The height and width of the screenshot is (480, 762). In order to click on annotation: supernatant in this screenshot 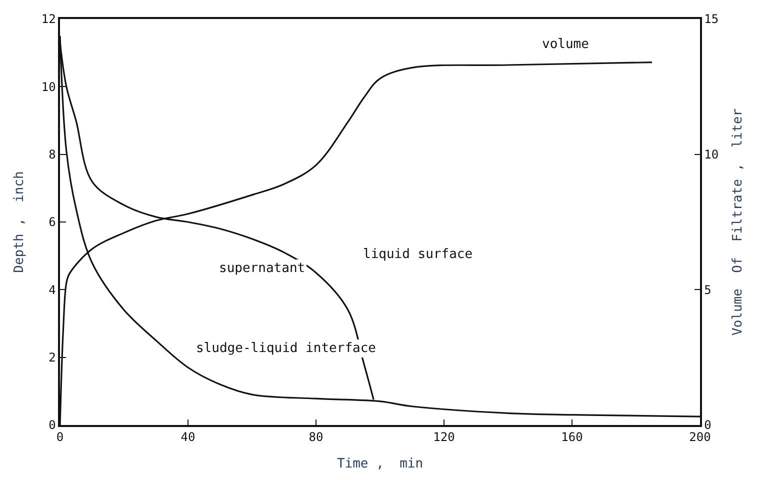, I will do `click(262, 268)`.